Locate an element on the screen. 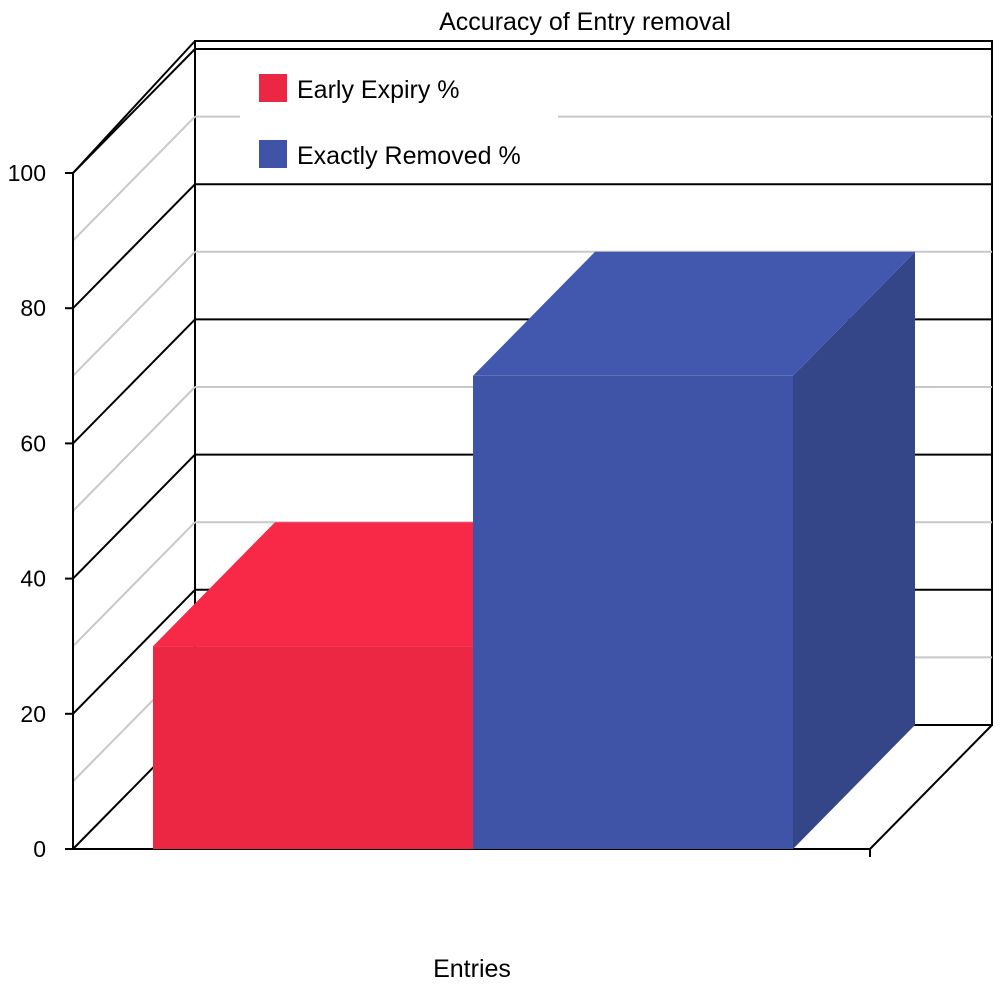 The height and width of the screenshot is (984, 1005). y-tick-label: 100 is located at coordinates (27, 173).